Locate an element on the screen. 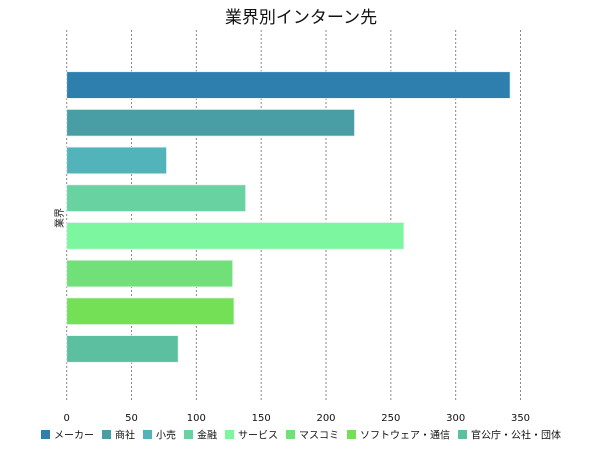 This screenshot has width=602, height=453. legend-item: 金融 is located at coordinates (200, 435).